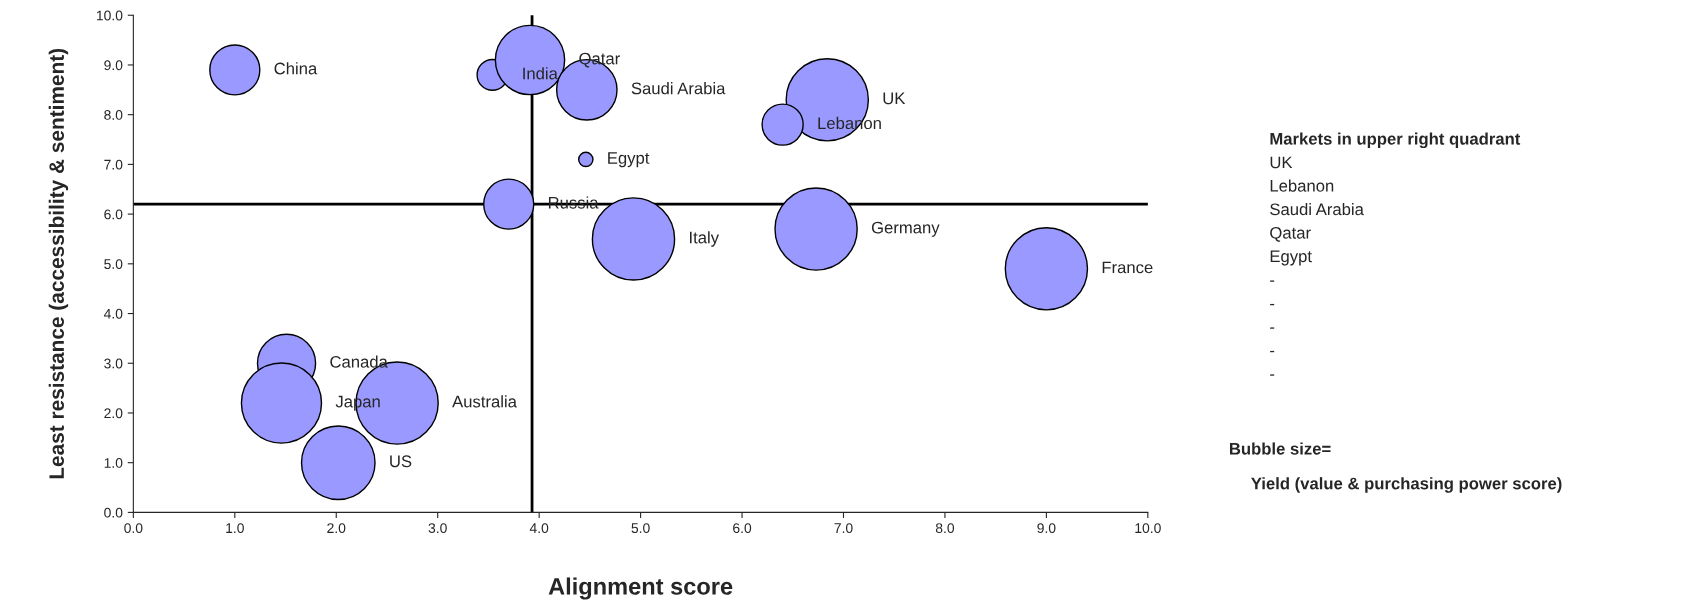 The image size is (1688, 610). I want to click on annotation: India, so click(540, 73).